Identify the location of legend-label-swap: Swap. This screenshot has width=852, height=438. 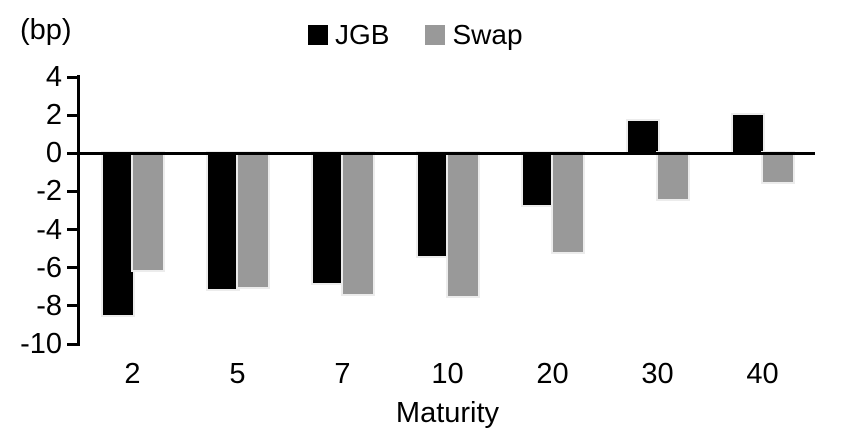
(487, 34).